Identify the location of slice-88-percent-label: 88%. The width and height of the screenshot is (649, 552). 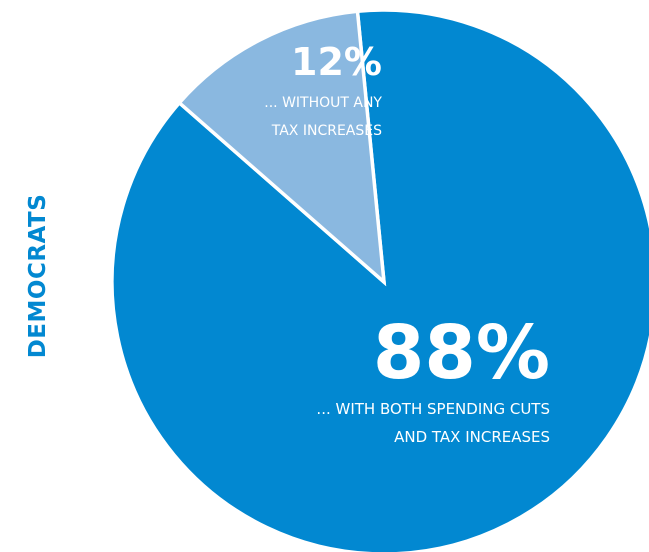
(461, 353).